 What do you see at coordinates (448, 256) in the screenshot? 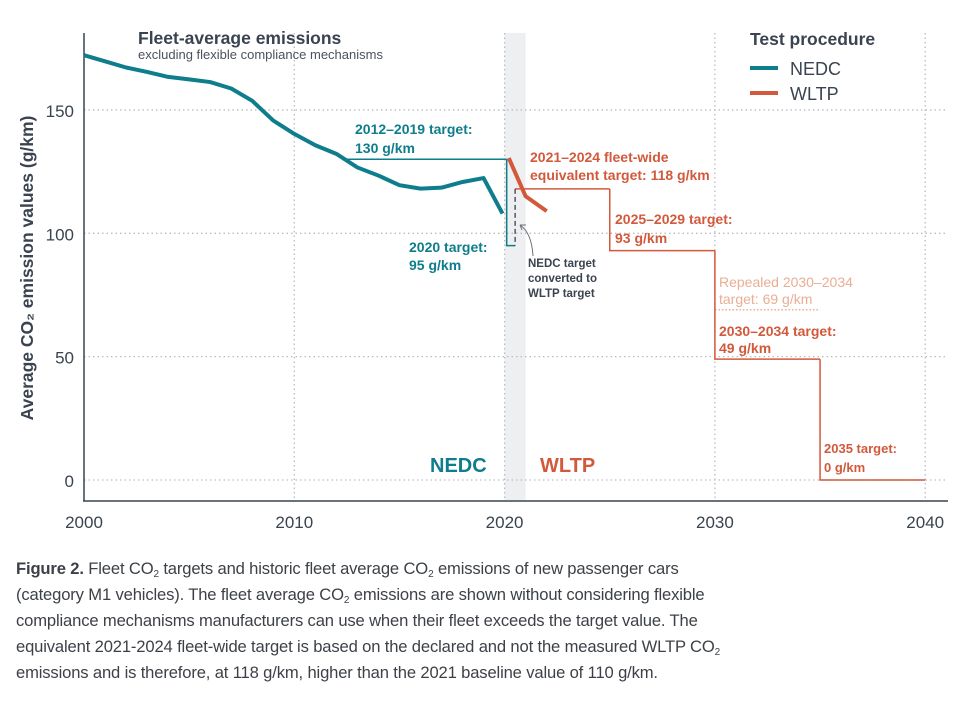
I see `target-label-2020: 2020 target: 95 g/km` at bounding box center [448, 256].